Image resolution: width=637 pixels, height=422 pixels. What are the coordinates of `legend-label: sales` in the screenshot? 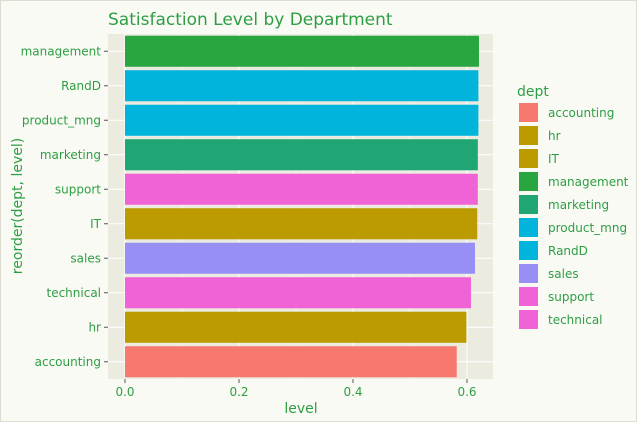 It's located at (563, 274).